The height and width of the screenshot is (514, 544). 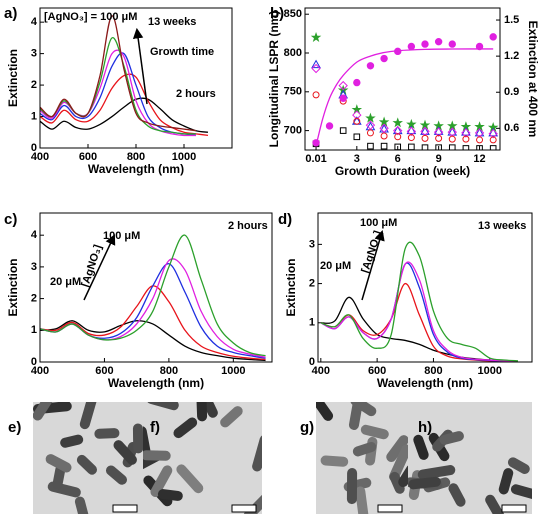 I want to click on plot-area, so click(x=404, y=90).